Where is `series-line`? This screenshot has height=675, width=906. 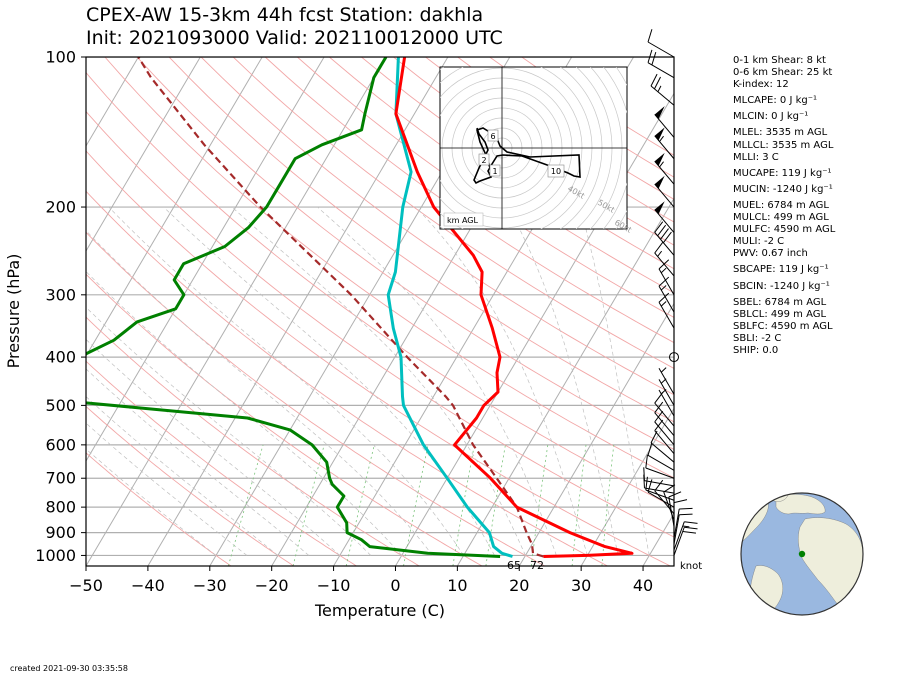 series-line is located at coordinates (449, 307).